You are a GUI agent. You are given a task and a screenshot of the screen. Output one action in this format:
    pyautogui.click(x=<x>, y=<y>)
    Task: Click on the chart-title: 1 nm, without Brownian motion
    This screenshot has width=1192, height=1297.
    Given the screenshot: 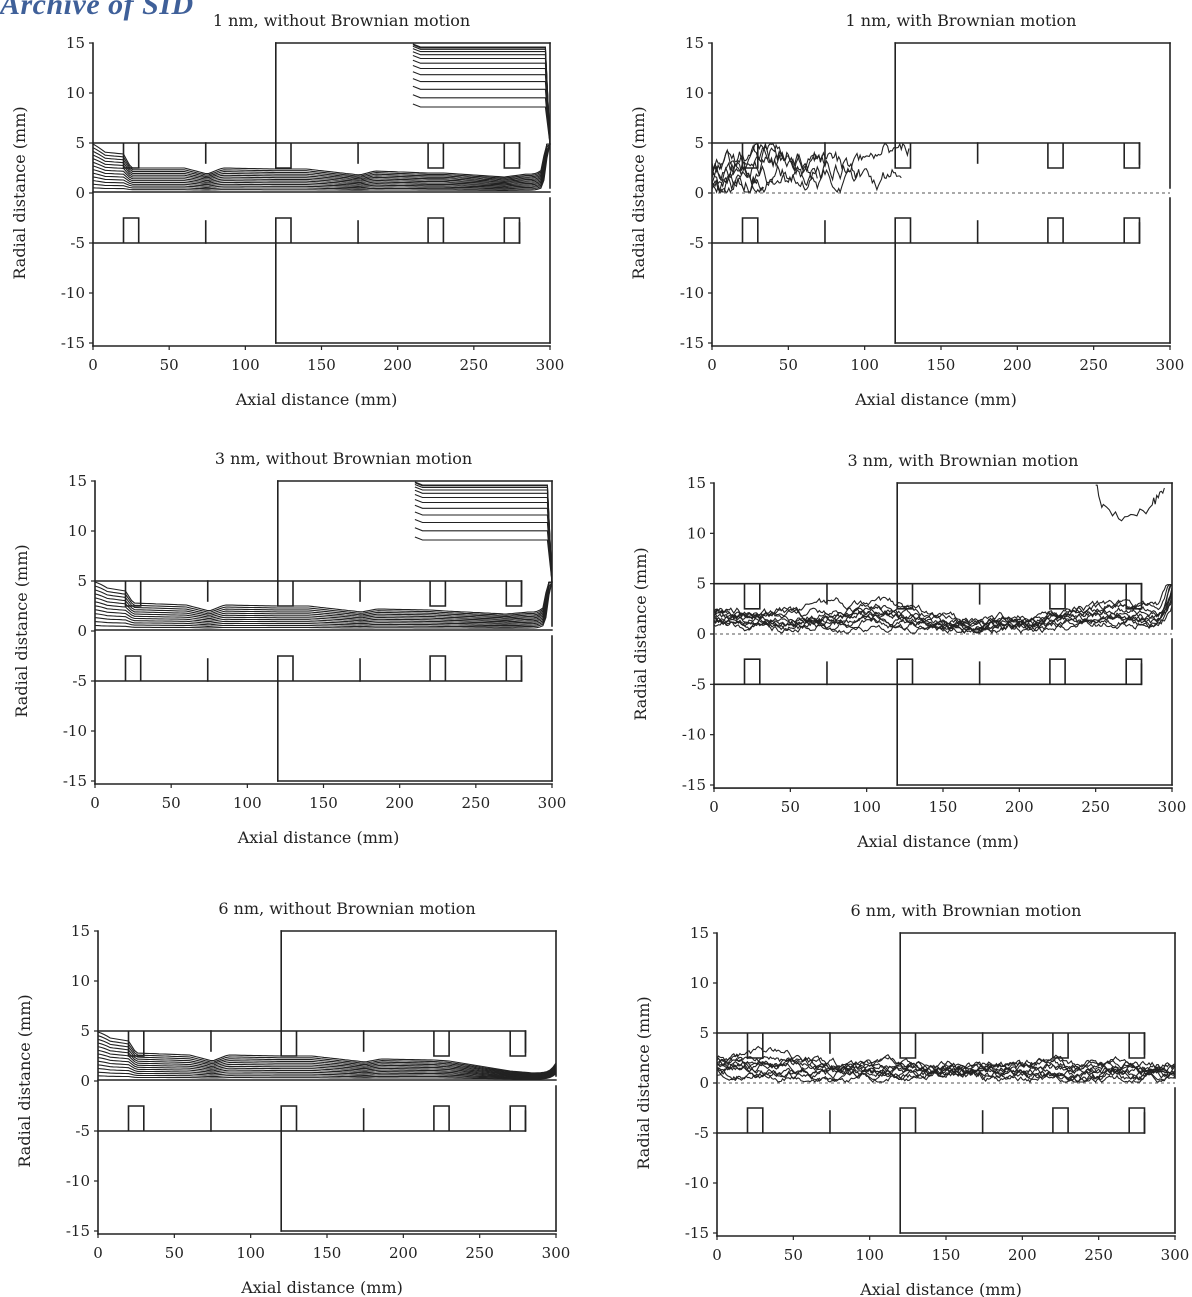 What is the action you would take?
    pyautogui.click(x=341, y=20)
    